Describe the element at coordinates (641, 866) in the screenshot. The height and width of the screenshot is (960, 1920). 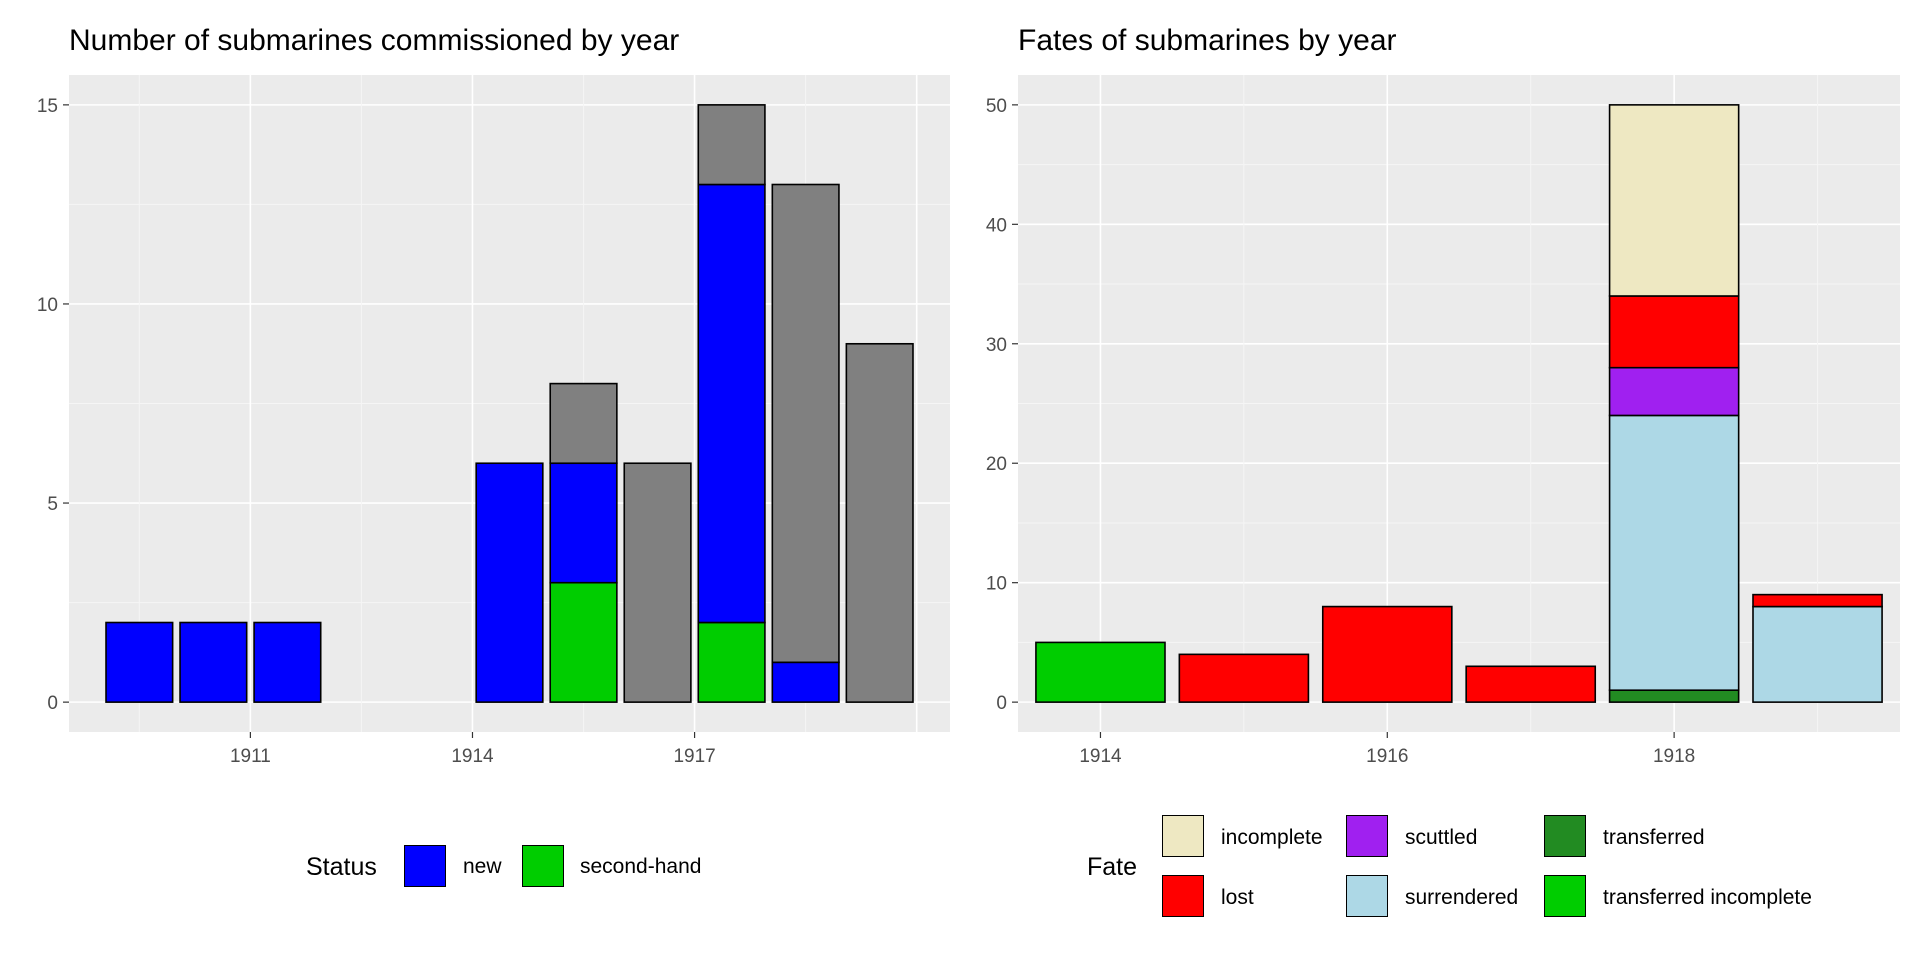
I see `legend-label-second-hand: second-hand` at that location.